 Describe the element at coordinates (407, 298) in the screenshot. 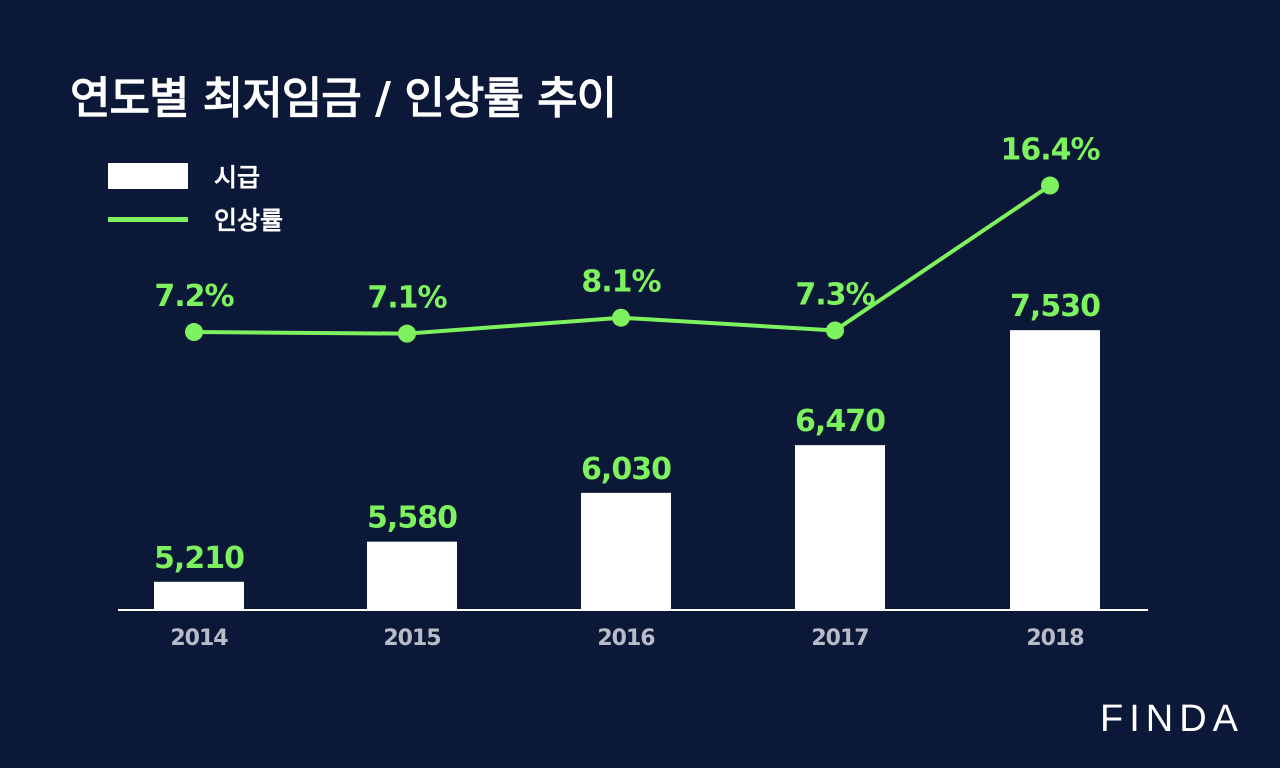

I see `rate-label-2015: 7.1%` at that location.